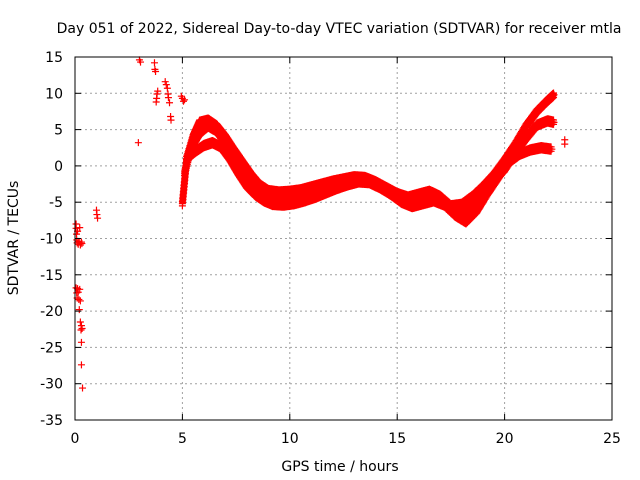 The height and width of the screenshot is (480, 640). I want to click on x-tick-label: 10, so click(290, 439).